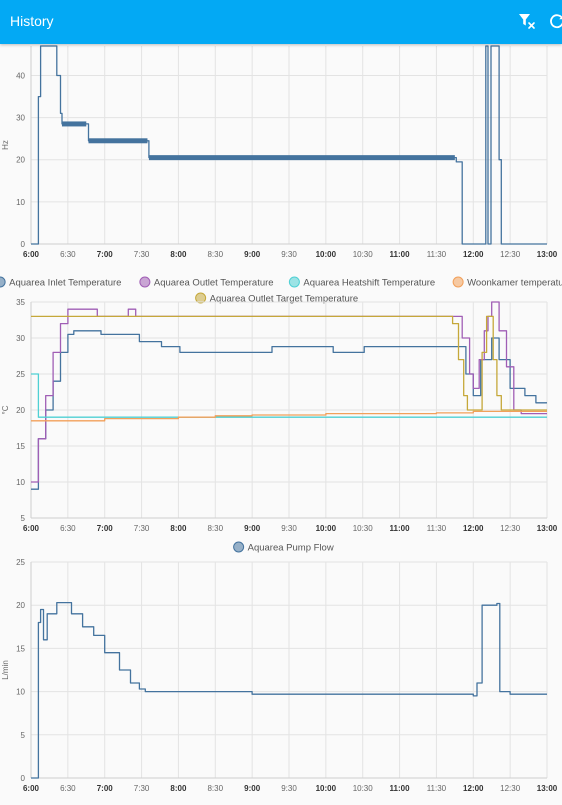  I want to click on legend-item: Aquarea Inlet Temperature, so click(60, 282).